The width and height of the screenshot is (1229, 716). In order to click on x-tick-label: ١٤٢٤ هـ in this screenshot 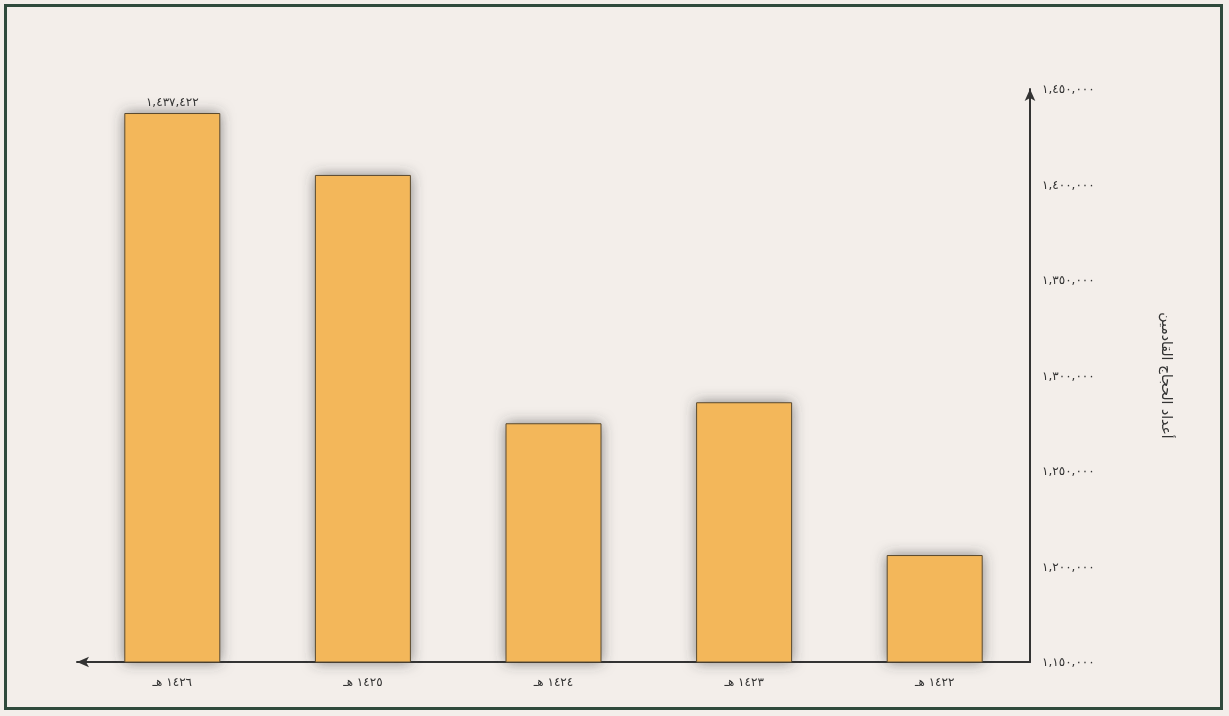, I will do `click(553, 682)`.